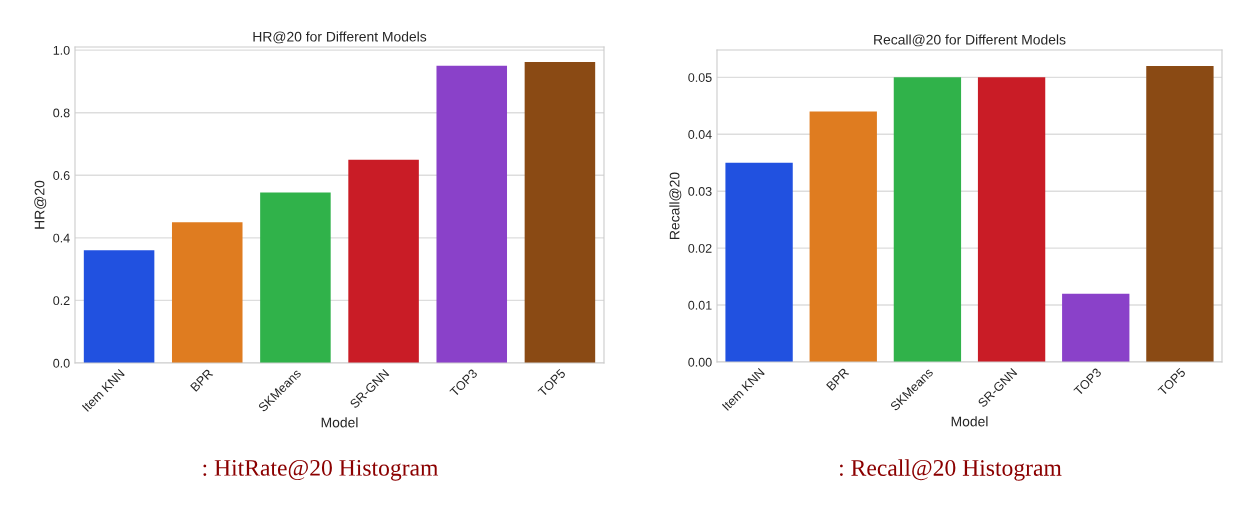 The width and height of the screenshot is (1257, 512). Describe the element at coordinates (61, 175) in the screenshot. I see `y-tick-label: 0.6` at that location.